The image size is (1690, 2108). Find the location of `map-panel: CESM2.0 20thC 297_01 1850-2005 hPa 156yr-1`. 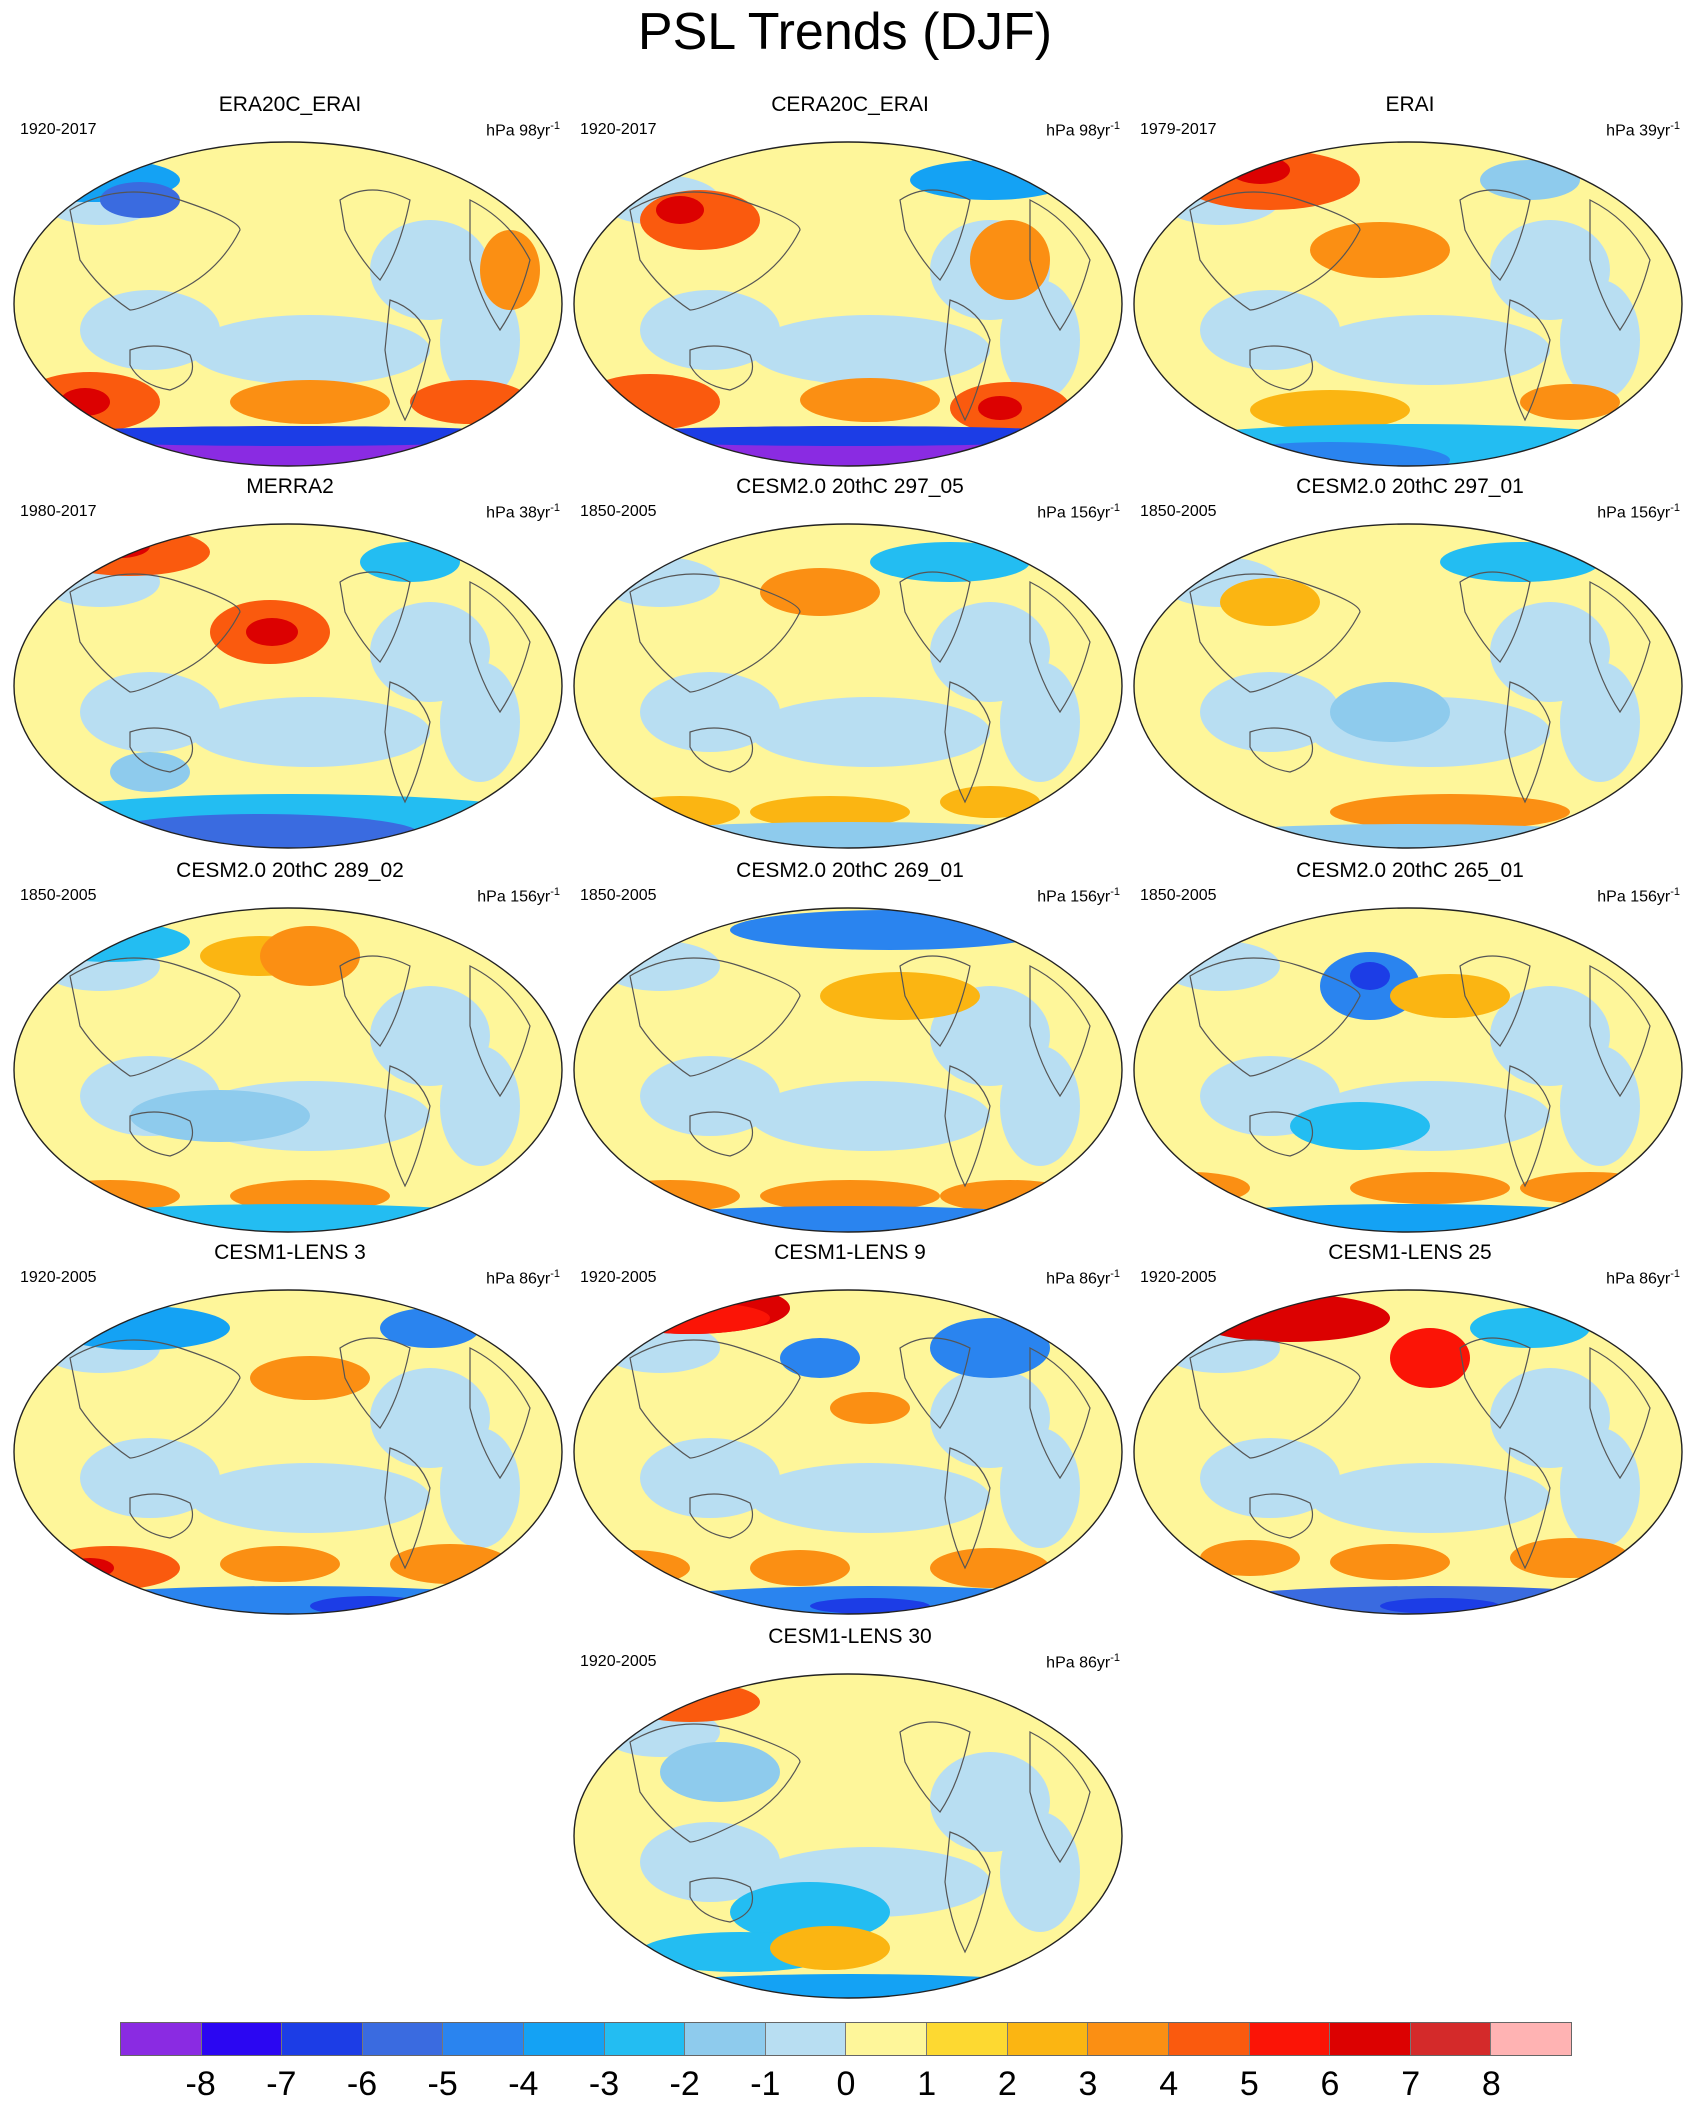

map-panel: CESM2.0 20thC 297_01 1850-2005 hPa 156yr-1 is located at coordinates (1410, 664).